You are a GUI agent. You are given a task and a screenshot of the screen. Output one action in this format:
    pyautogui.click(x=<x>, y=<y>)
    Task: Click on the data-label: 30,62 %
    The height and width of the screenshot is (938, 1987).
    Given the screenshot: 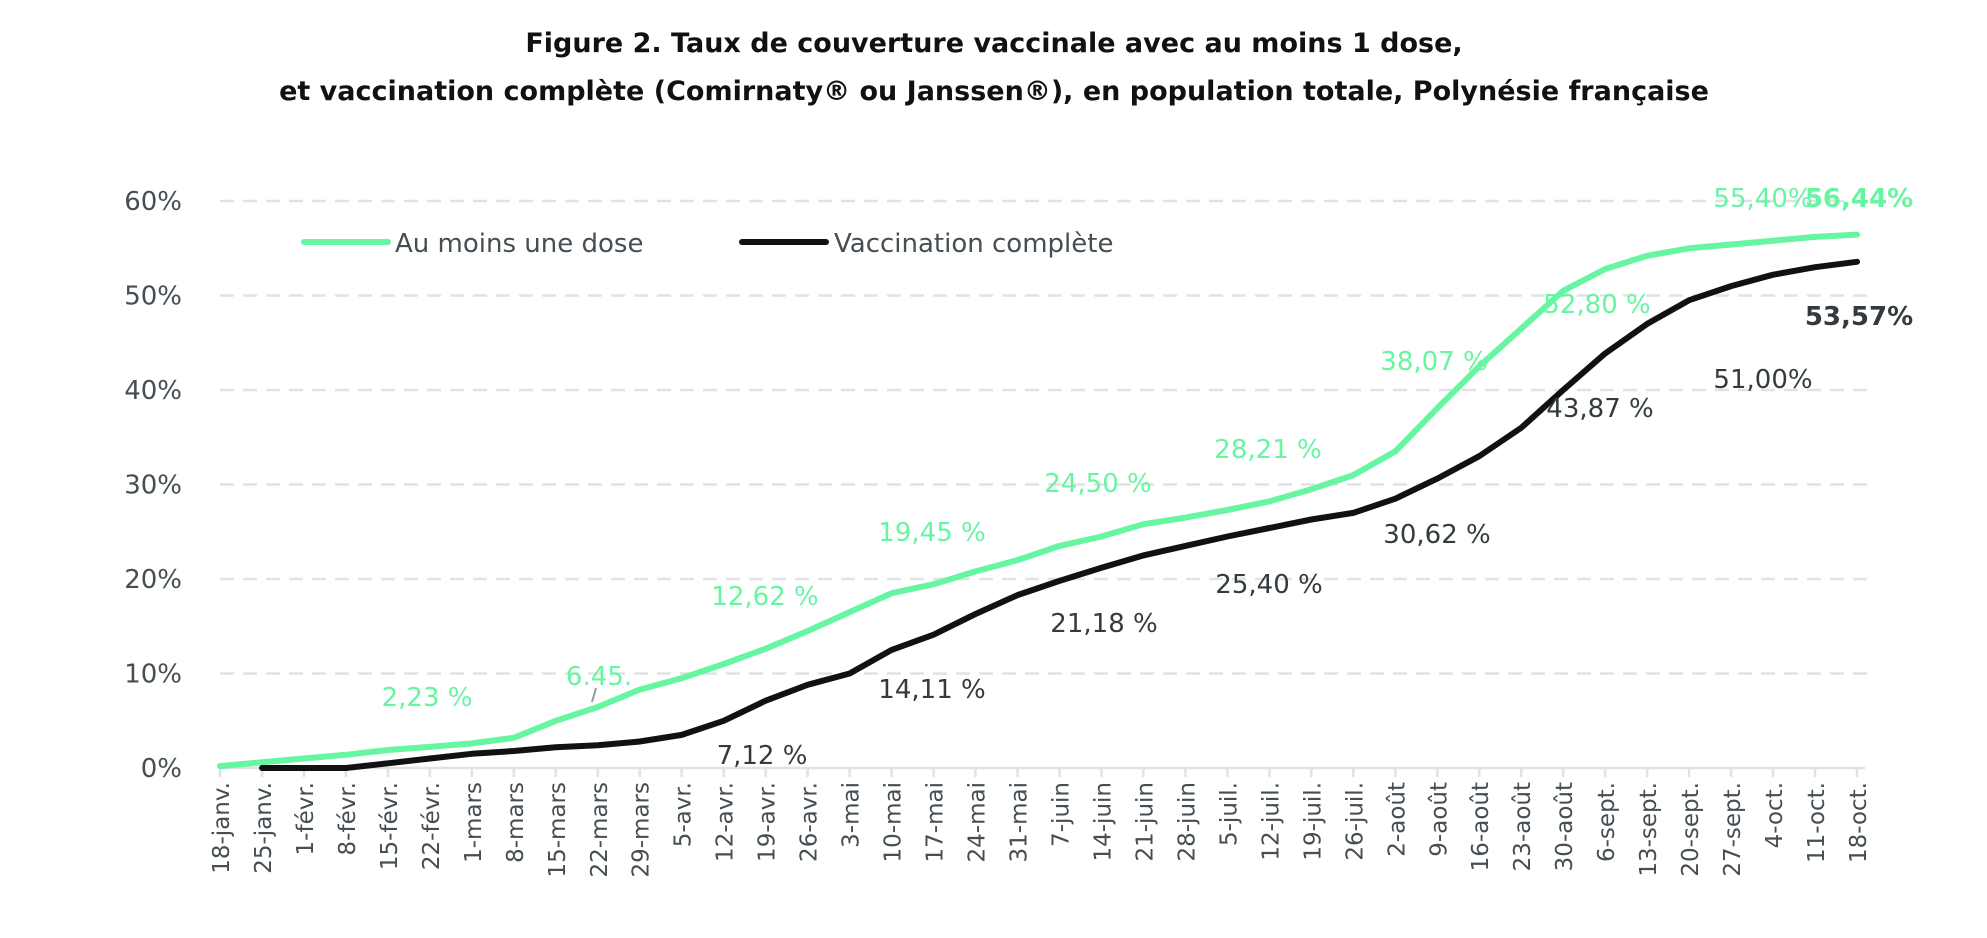 What is the action you would take?
    pyautogui.click(x=1436, y=535)
    